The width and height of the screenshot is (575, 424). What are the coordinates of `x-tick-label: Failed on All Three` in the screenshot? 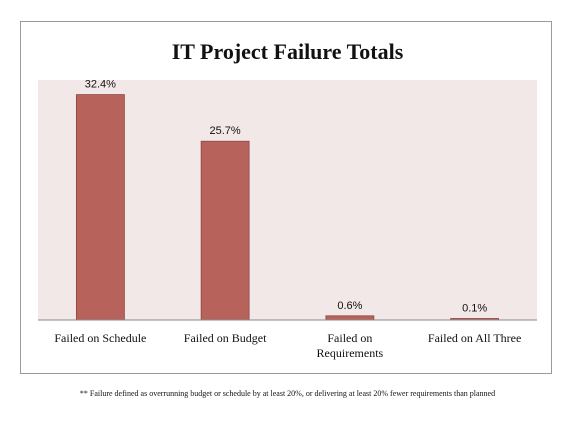 It's located at (474, 338).